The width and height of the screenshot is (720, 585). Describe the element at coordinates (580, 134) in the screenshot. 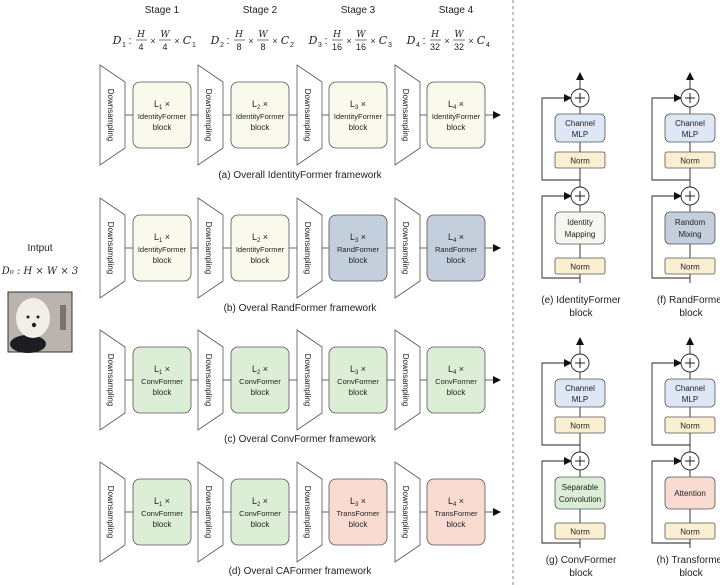

I see `mlp-label: MLP` at that location.